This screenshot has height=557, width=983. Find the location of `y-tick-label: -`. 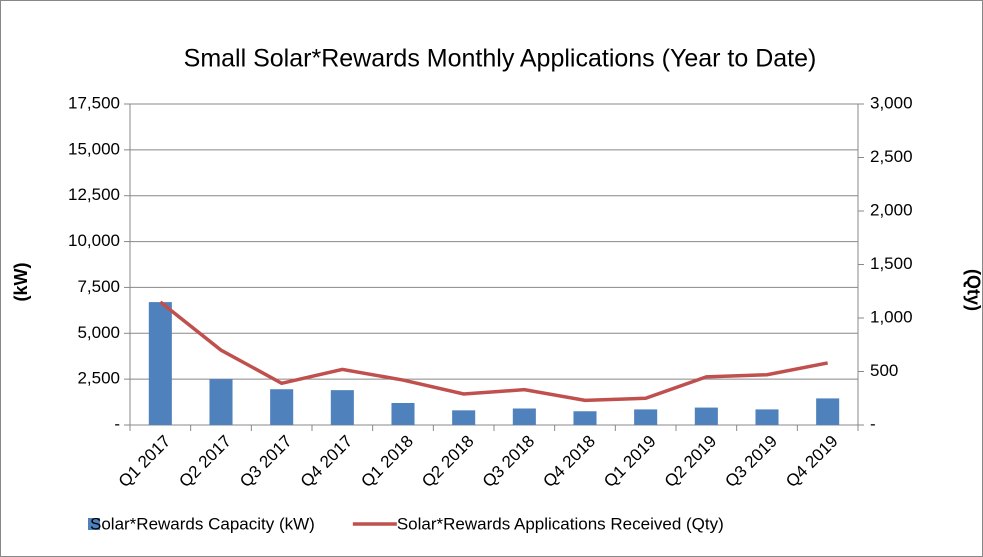

y-tick-label: - is located at coordinates (117, 423).